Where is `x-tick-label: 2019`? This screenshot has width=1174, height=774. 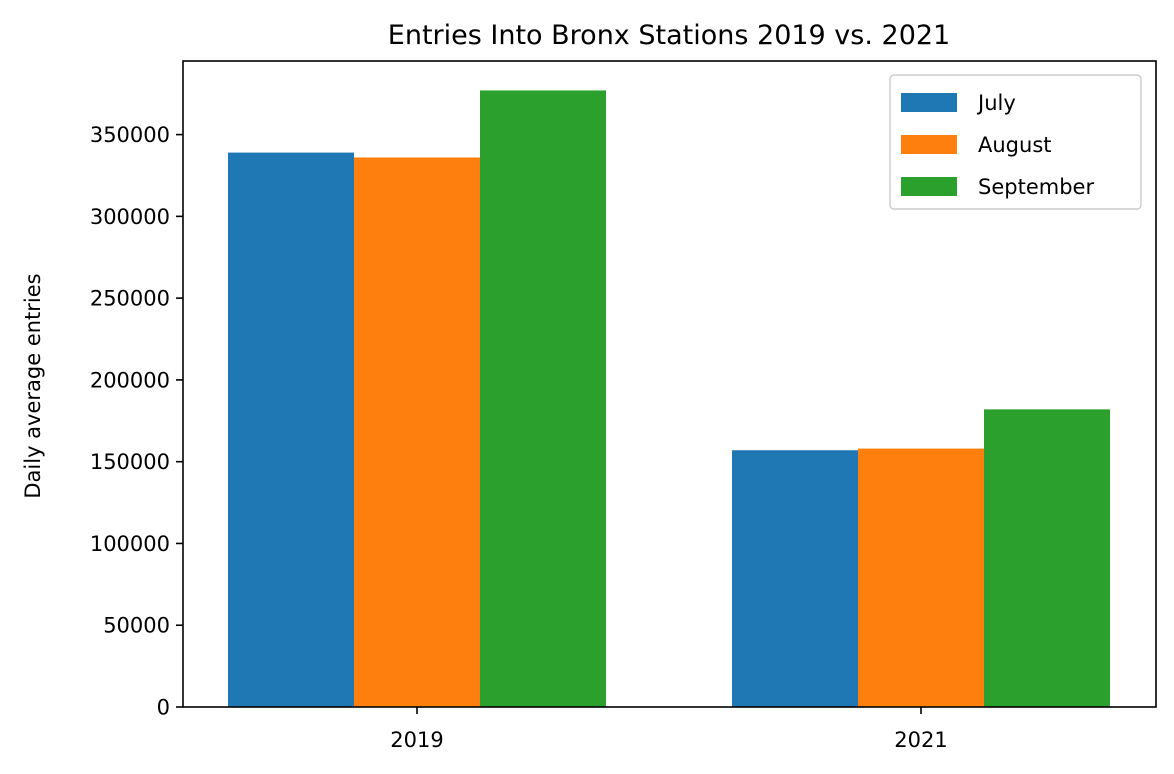 x-tick-label: 2019 is located at coordinates (416, 740).